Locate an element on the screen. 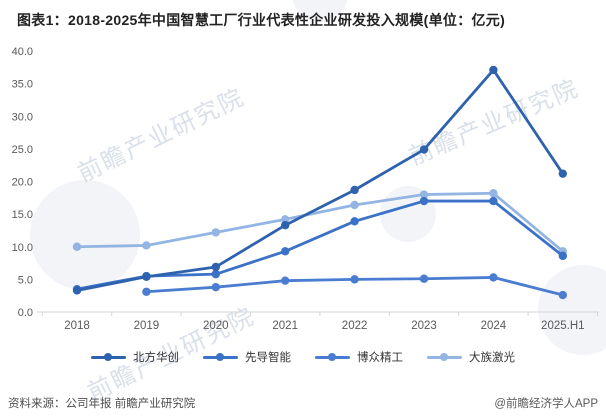 The height and width of the screenshot is (418, 606). legend-item-0: 北方华创 is located at coordinates (135, 357).